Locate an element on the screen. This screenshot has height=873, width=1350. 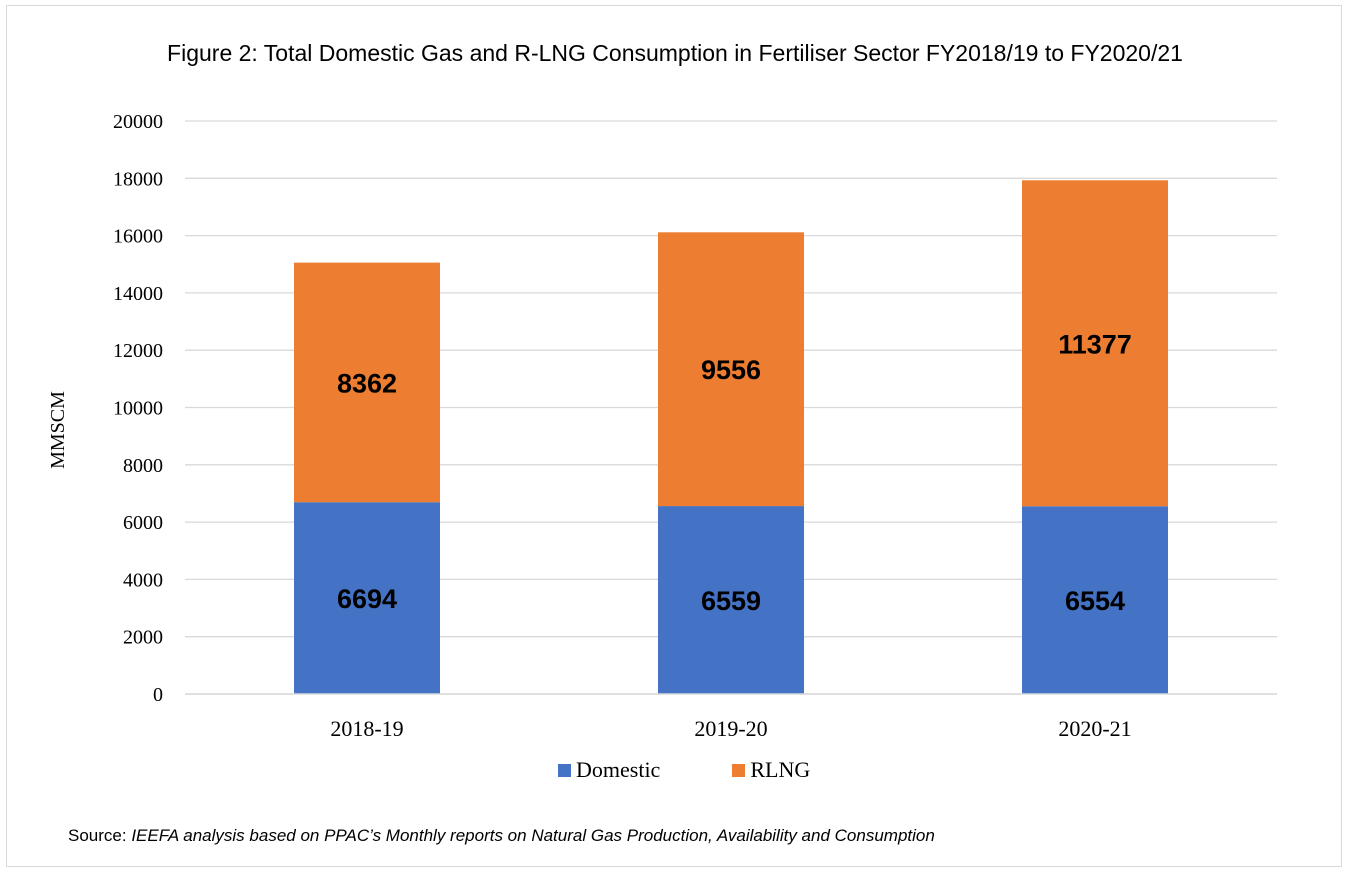
data-label-domestic-2020-21: 6554 is located at coordinates (1095, 601).